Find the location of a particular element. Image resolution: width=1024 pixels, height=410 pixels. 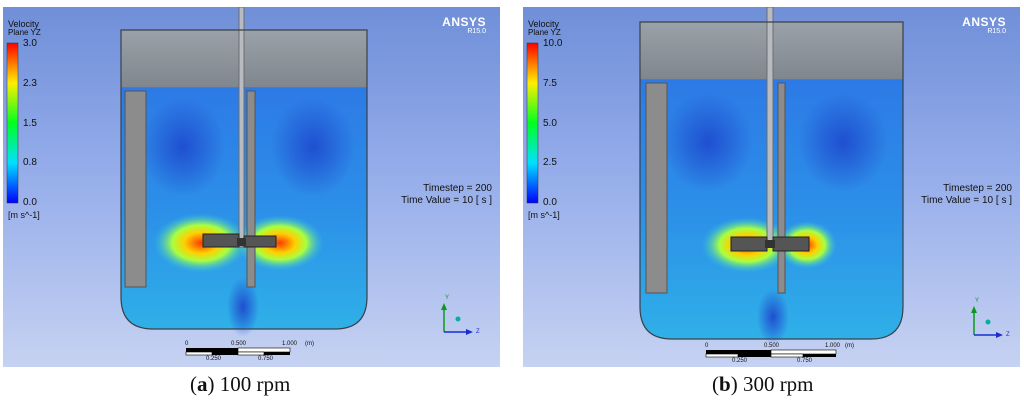

caption-a: (a) 100 rpm is located at coordinates (240, 384).